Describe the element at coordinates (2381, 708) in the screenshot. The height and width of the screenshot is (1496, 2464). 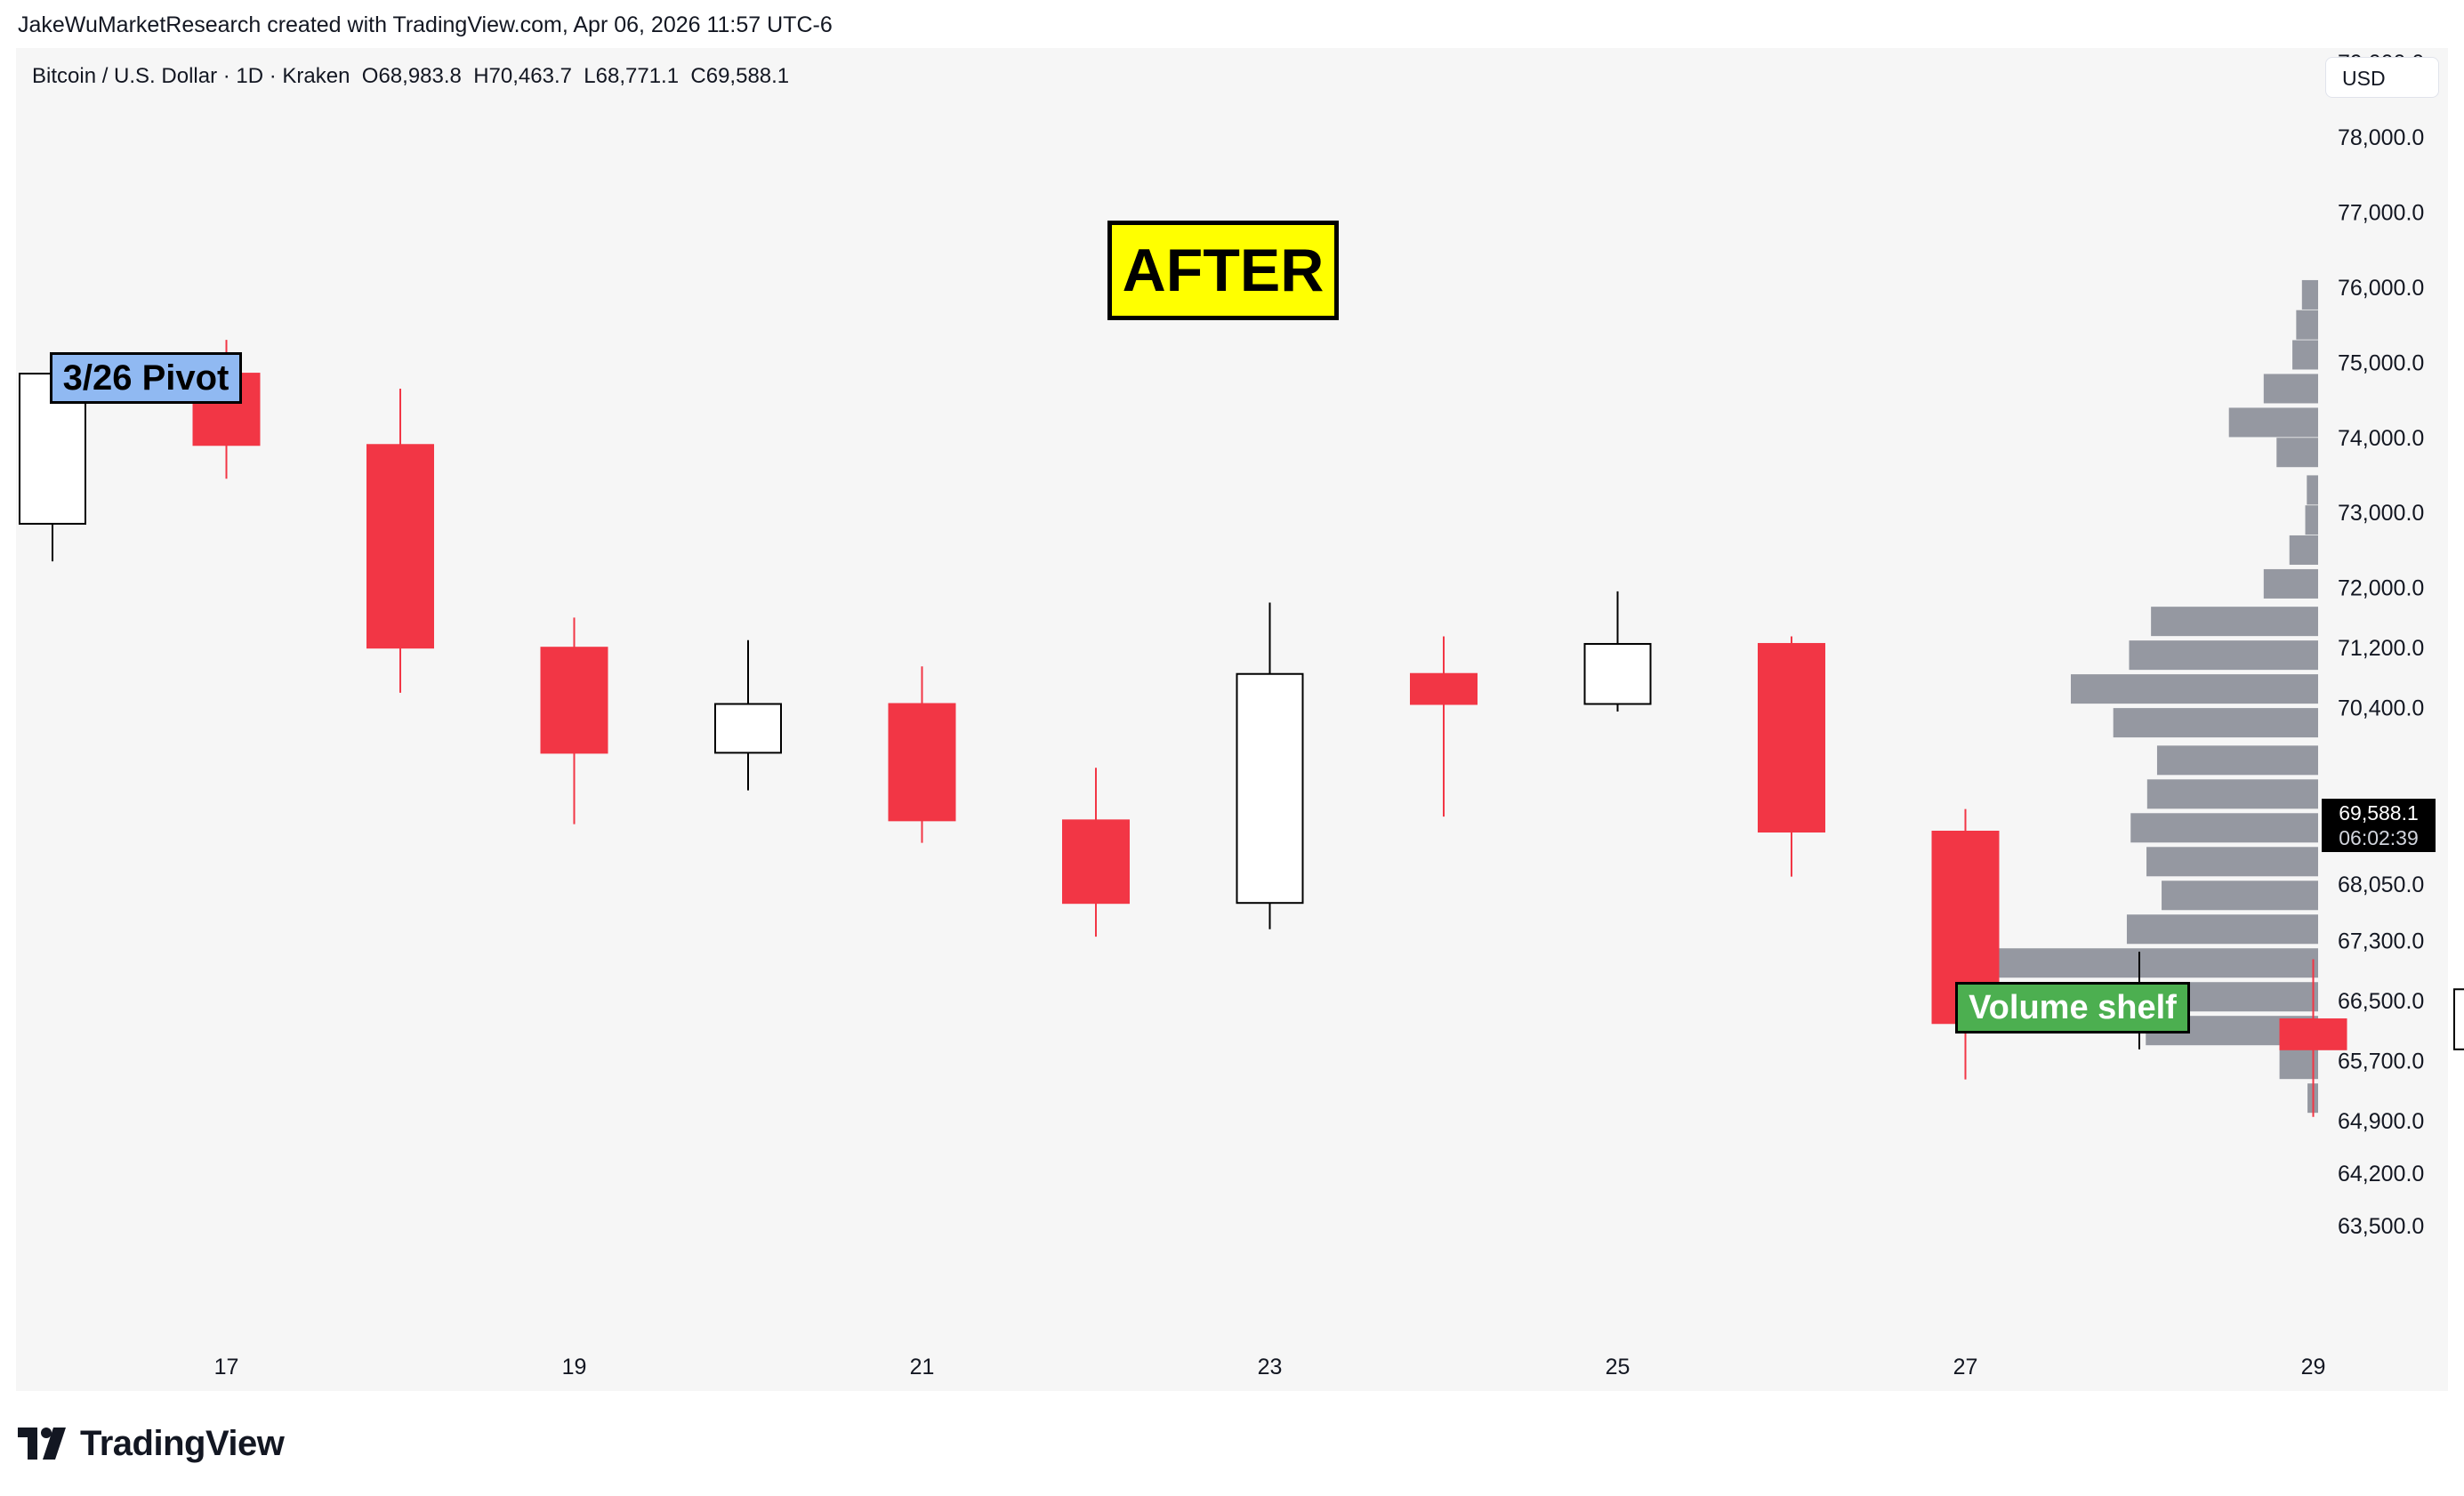
I see `price-tick-label-9: 70,400.0` at that location.